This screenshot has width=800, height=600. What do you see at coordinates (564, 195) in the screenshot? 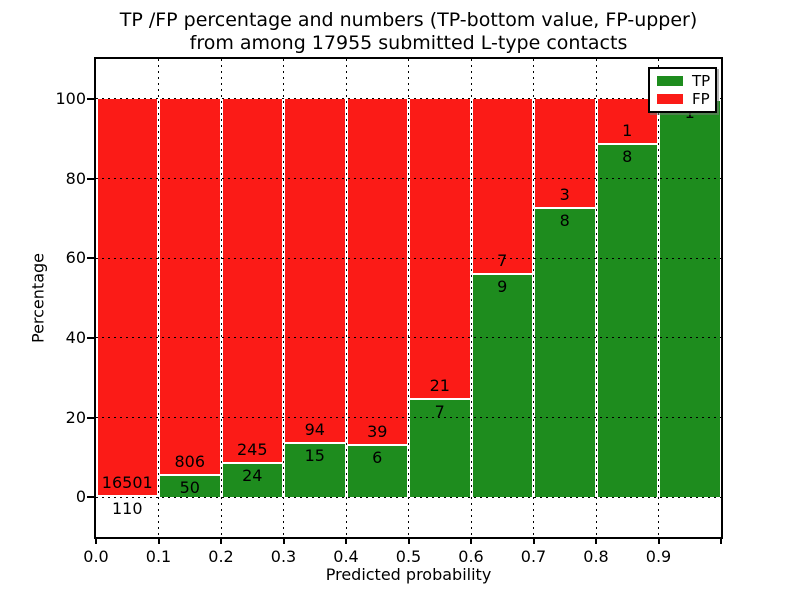
I see `fp-count-label: 3` at bounding box center [564, 195].